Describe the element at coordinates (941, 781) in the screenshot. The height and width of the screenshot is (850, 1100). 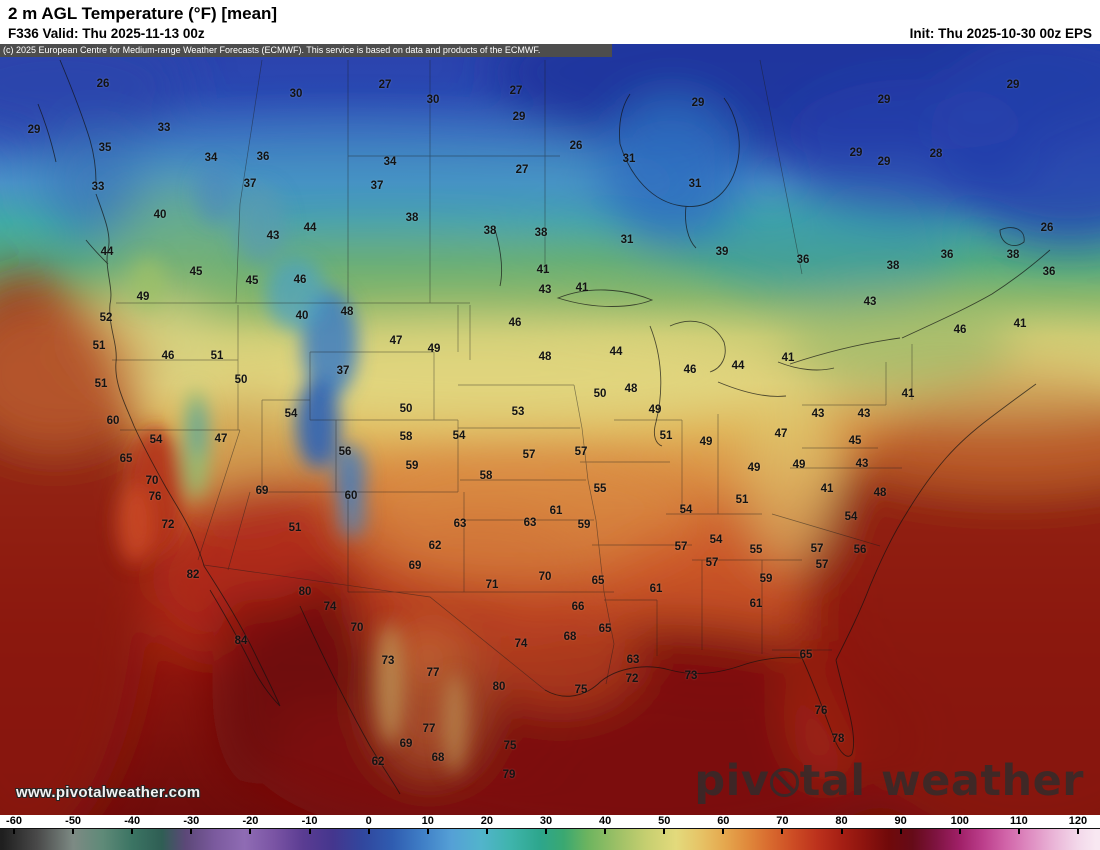
I see `brand-text-post: tal weather` at that location.